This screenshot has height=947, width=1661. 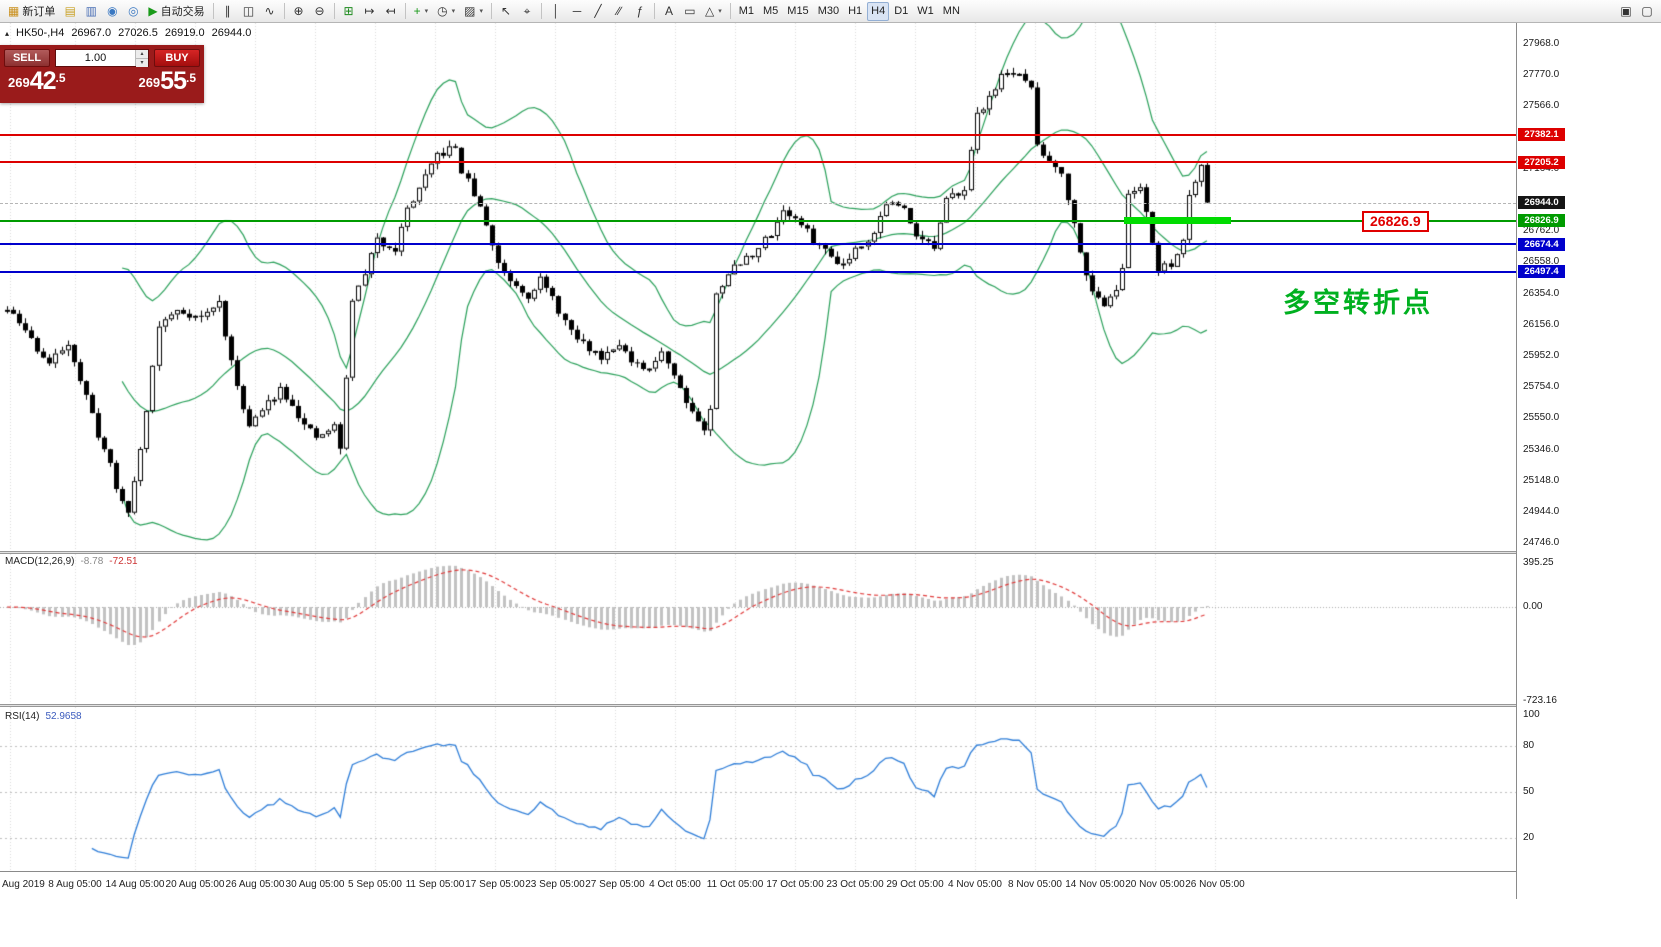 I want to click on templates-button: ▨ ▾, so click(x=473, y=11).